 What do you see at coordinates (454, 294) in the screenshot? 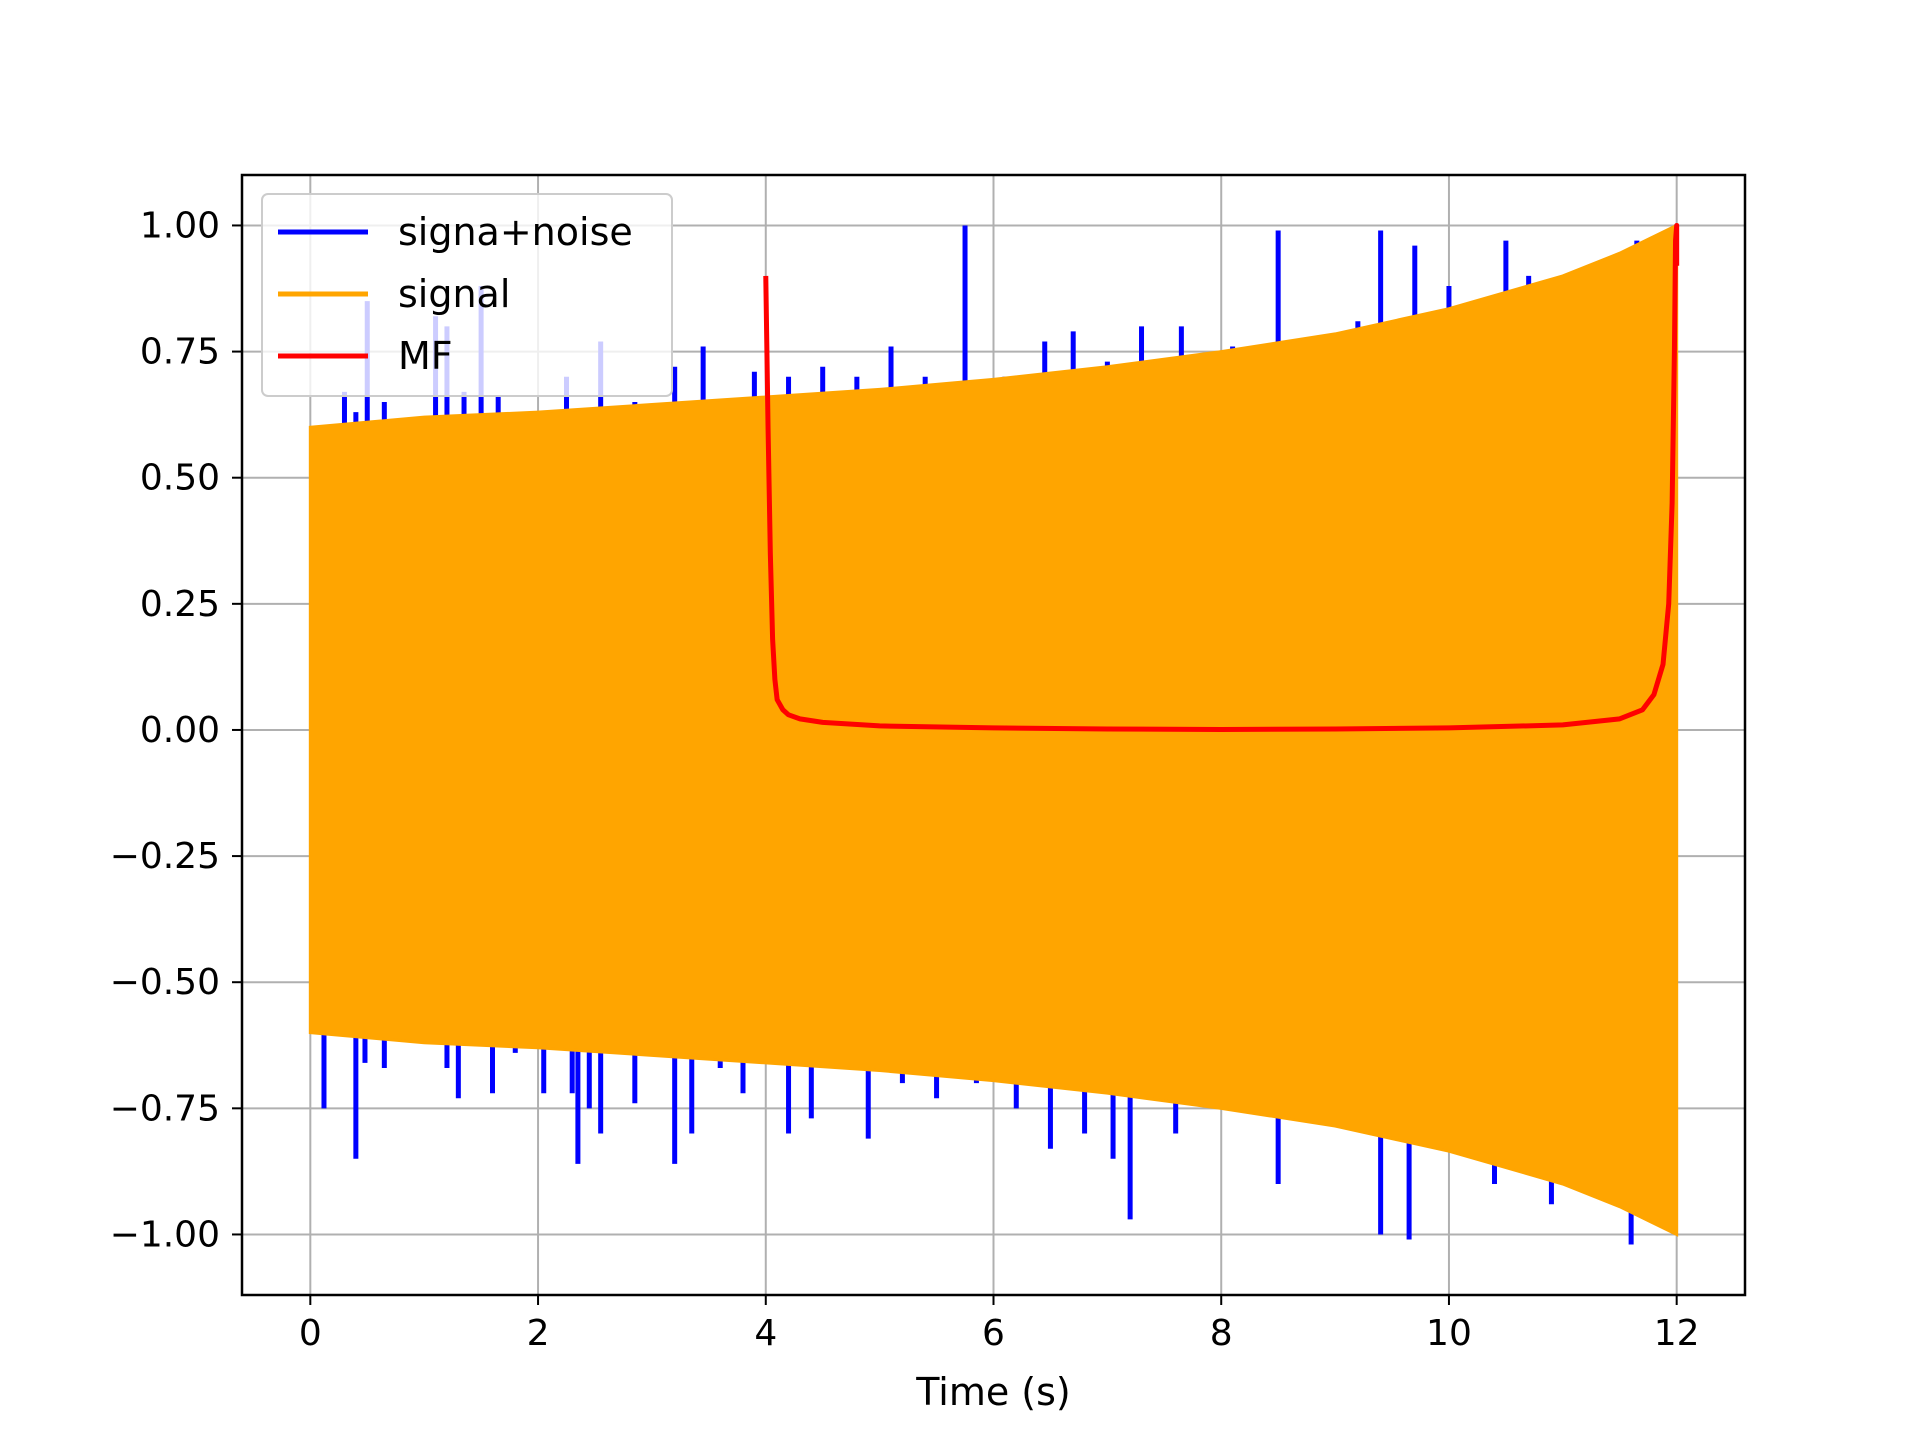
I see `legend-label-signal: signal` at bounding box center [454, 294].